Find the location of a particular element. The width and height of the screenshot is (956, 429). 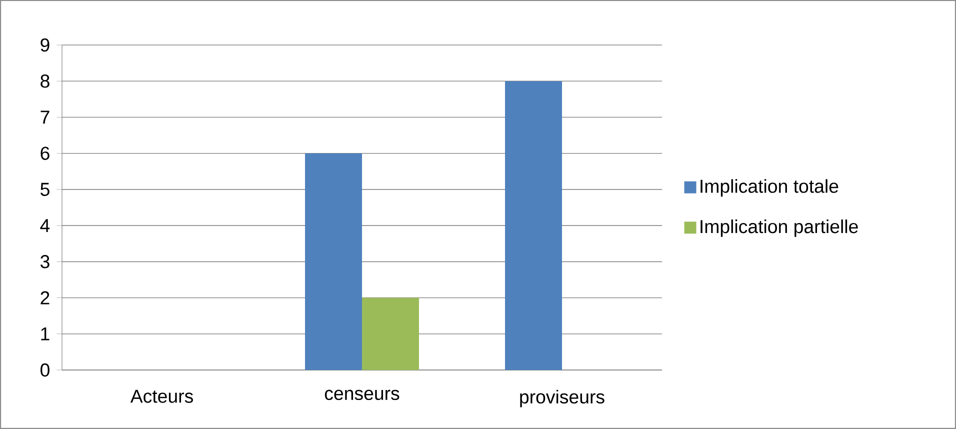

y-tick-label: 2 is located at coordinates (45, 297).